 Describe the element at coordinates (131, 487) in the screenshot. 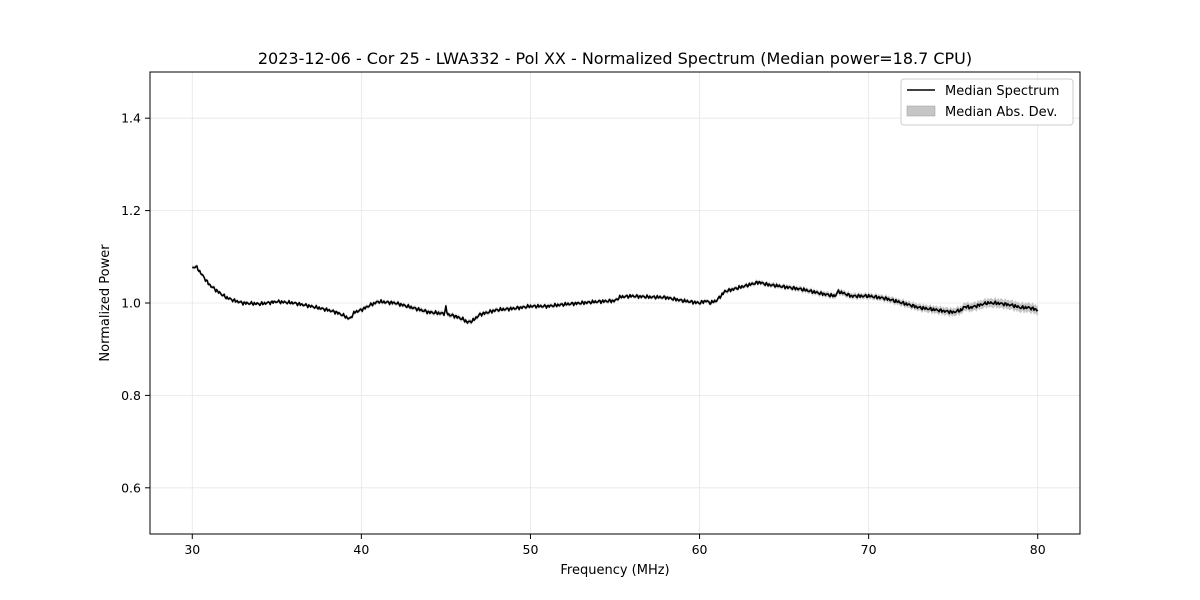

I see `y-tick-label: 0.6` at that location.